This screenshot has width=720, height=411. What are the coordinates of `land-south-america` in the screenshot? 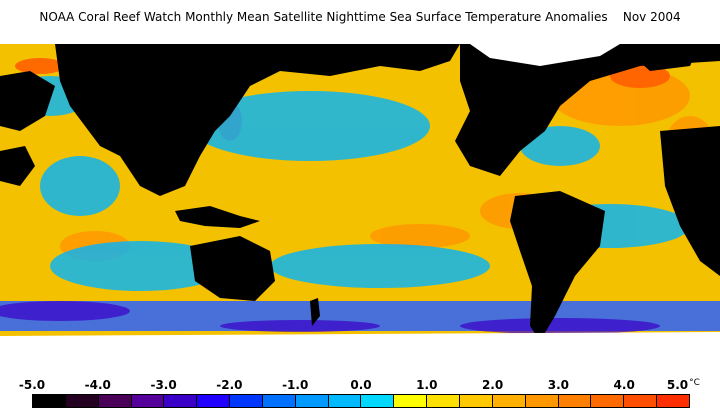 It's located at (557, 266).